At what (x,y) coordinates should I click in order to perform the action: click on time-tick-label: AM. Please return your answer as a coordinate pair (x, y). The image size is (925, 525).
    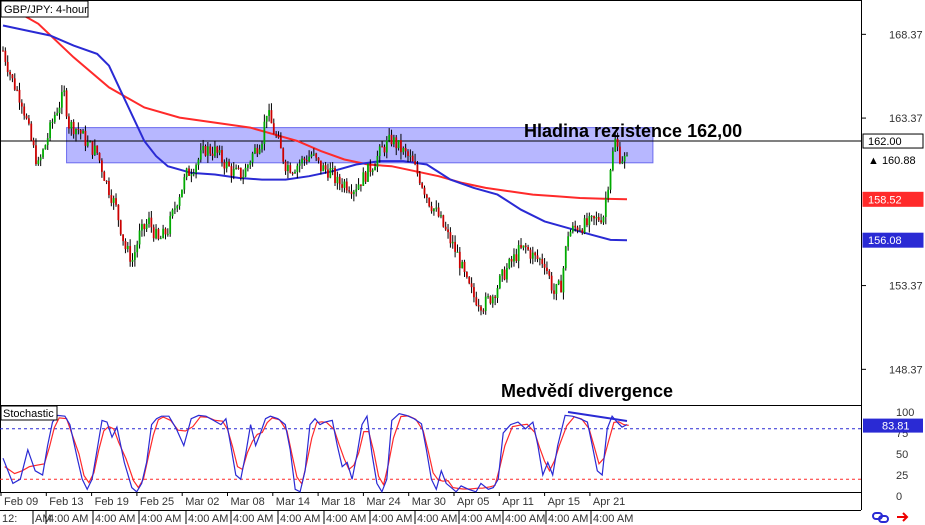
    Looking at the image, I should click on (43, 519).